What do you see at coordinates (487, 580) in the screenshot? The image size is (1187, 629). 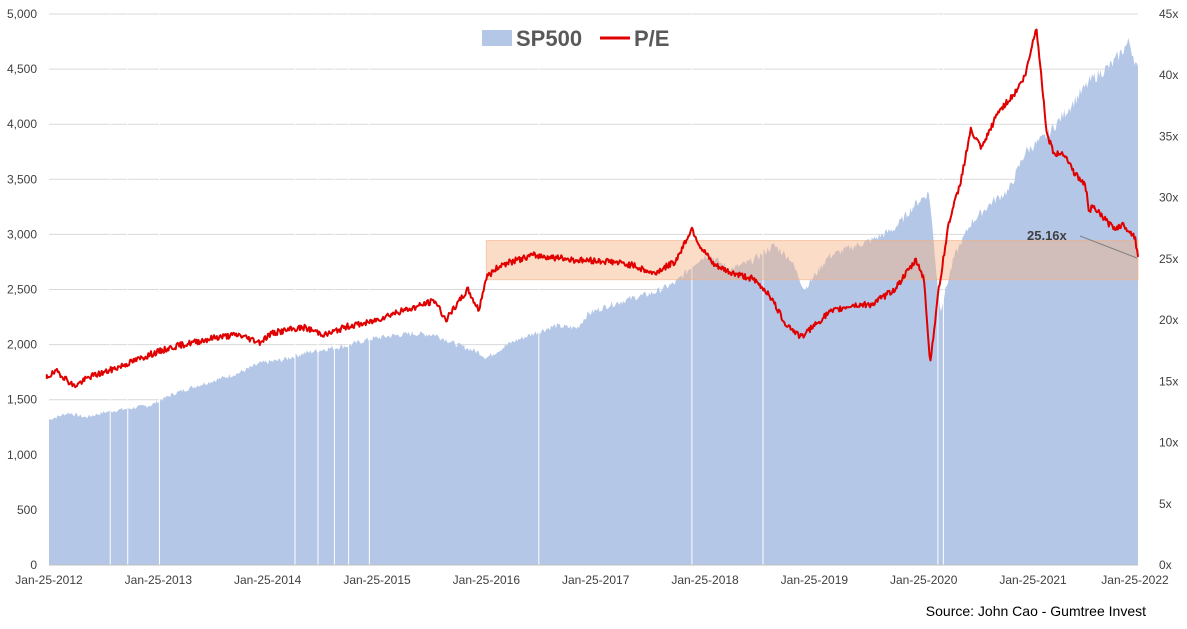 I see `x-tick-label: Jan-25-2016` at bounding box center [487, 580].